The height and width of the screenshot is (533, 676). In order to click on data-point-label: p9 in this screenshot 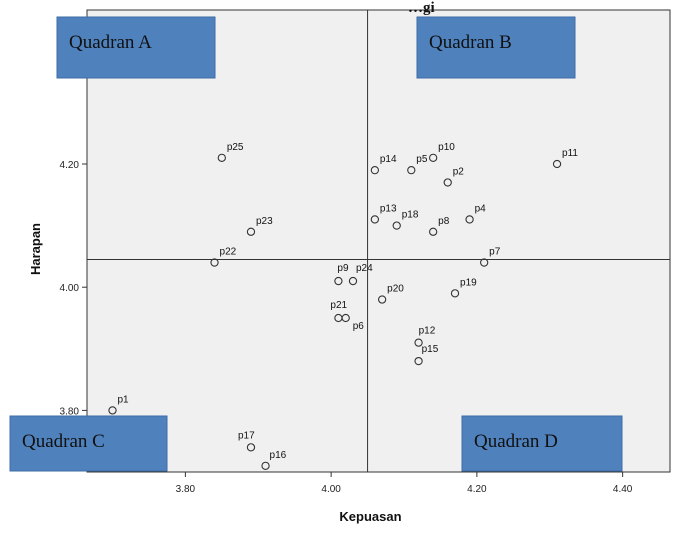, I will do `click(343, 268)`.